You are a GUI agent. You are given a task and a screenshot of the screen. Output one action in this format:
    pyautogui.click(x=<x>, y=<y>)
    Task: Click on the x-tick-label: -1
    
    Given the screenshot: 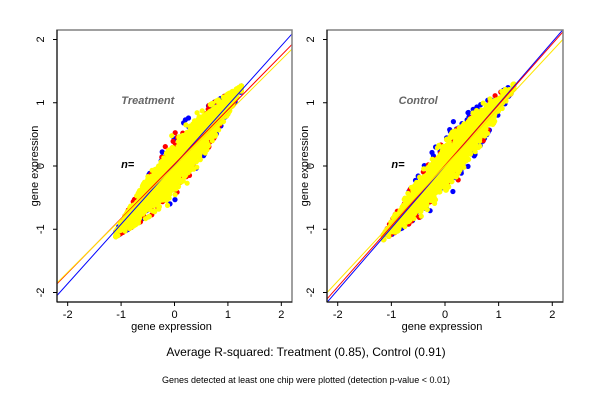 What is the action you would take?
    pyautogui.click(x=391, y=315)
    